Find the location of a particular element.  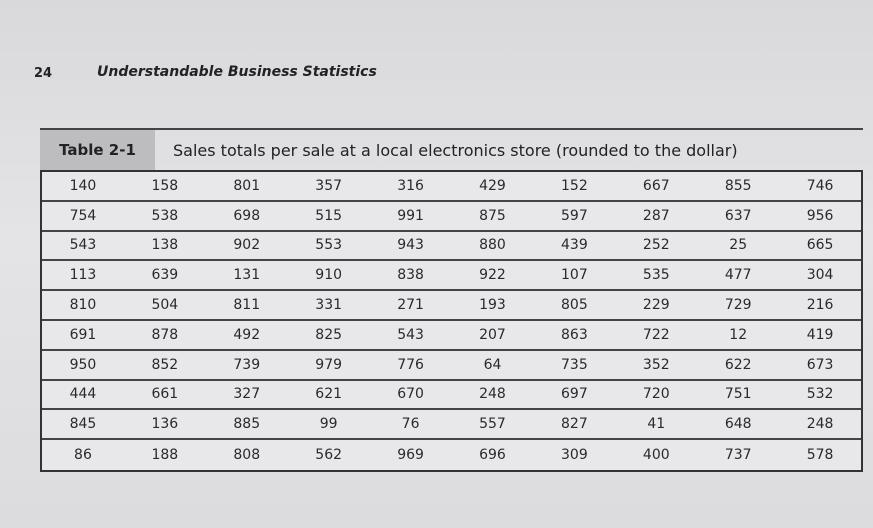

table-cell: 637 is located at coordinates (738, 215).